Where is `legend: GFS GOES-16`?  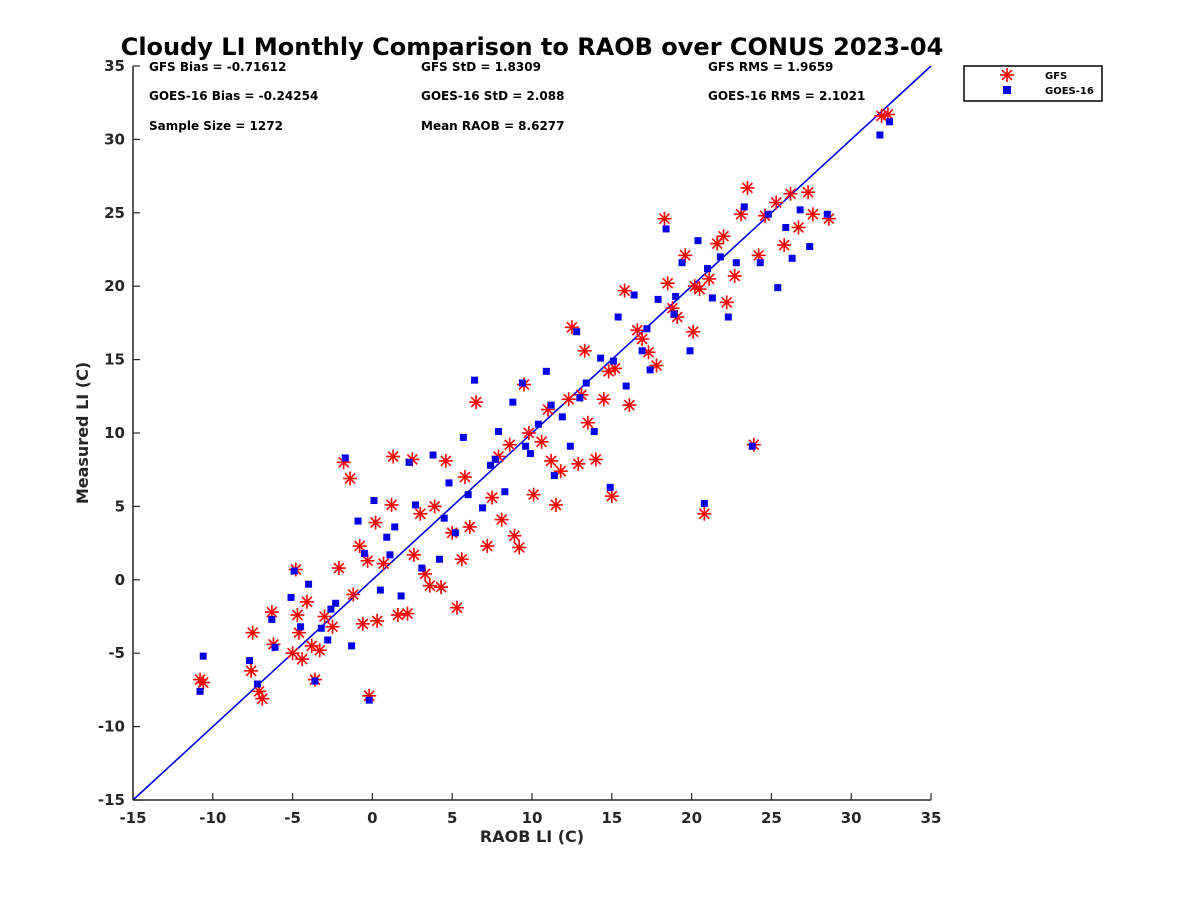
legend: GFS GOES-16 is located at coordinates (1033, 83).